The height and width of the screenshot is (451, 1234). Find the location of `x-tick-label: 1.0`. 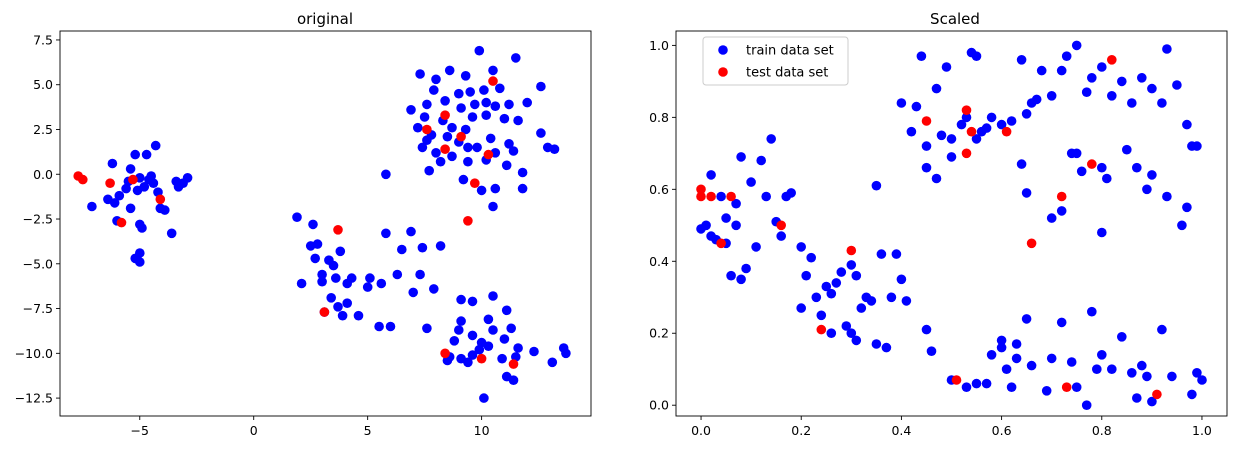

x-tick-label: 1.0 is located at coordinates (1202, 430).